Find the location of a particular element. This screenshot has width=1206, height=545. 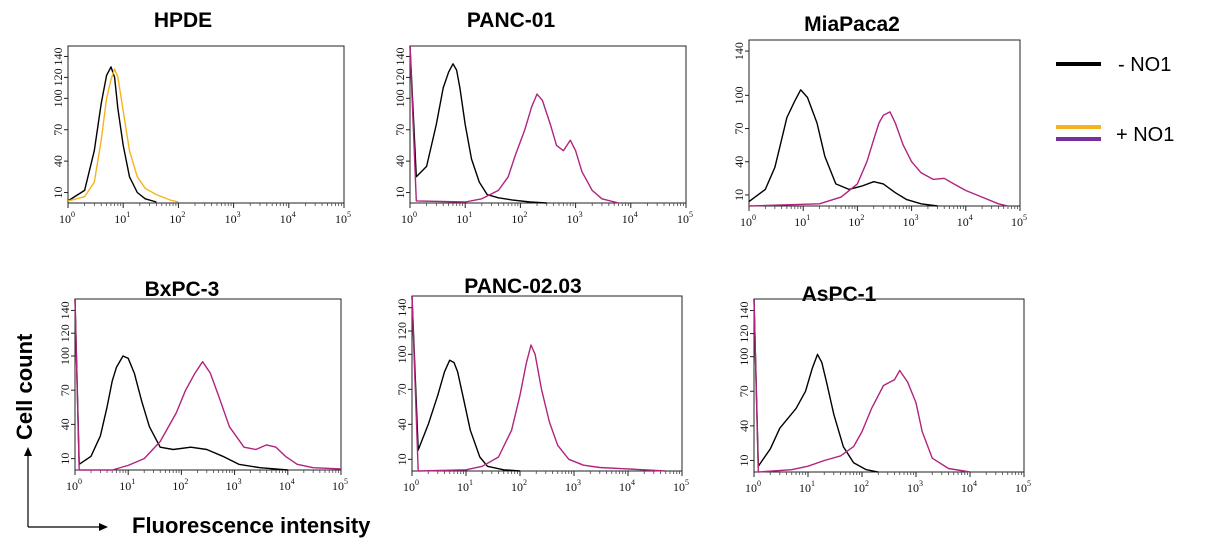

x-axis-title: Fluorescence intensity is located at coordinates (251, 525).